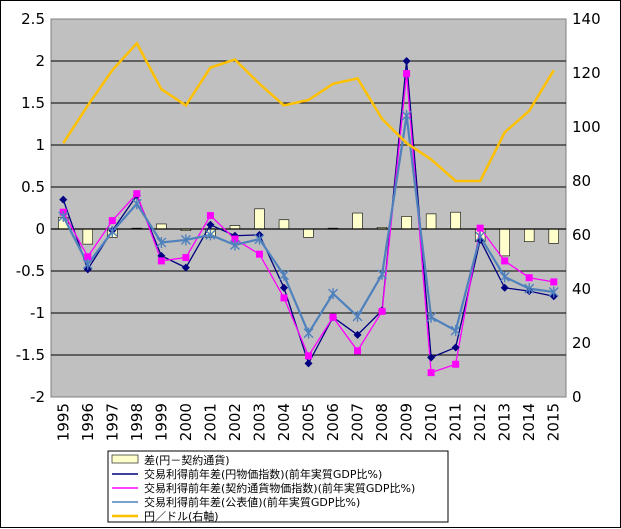 Image resolution: width=621 pixels, height=529 pixels. Describe the element at coordinates (181, 516) in the screenshot. I see `legend-label: 円／ドル(右軸)` at that location.